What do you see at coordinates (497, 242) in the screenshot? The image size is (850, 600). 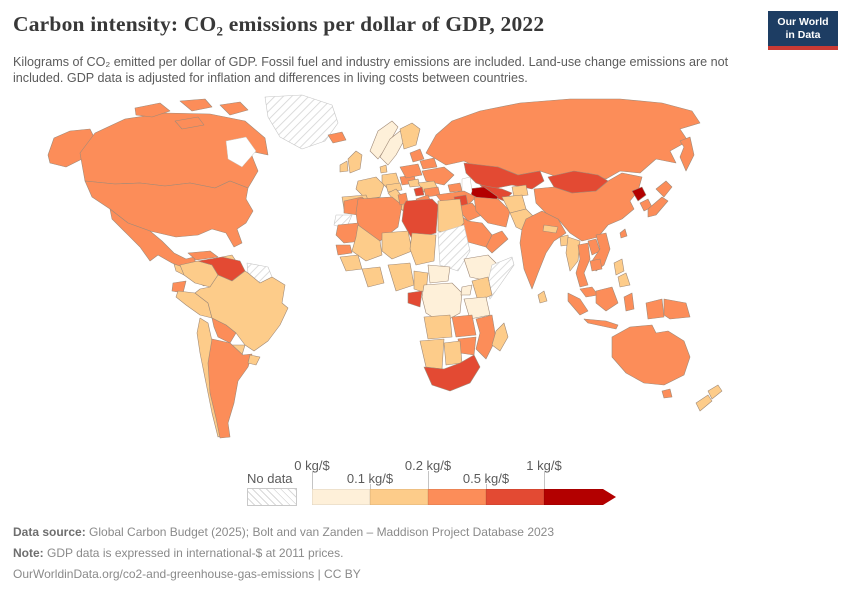 I see `country-yemen-oman` at bounding box center [497, 242].